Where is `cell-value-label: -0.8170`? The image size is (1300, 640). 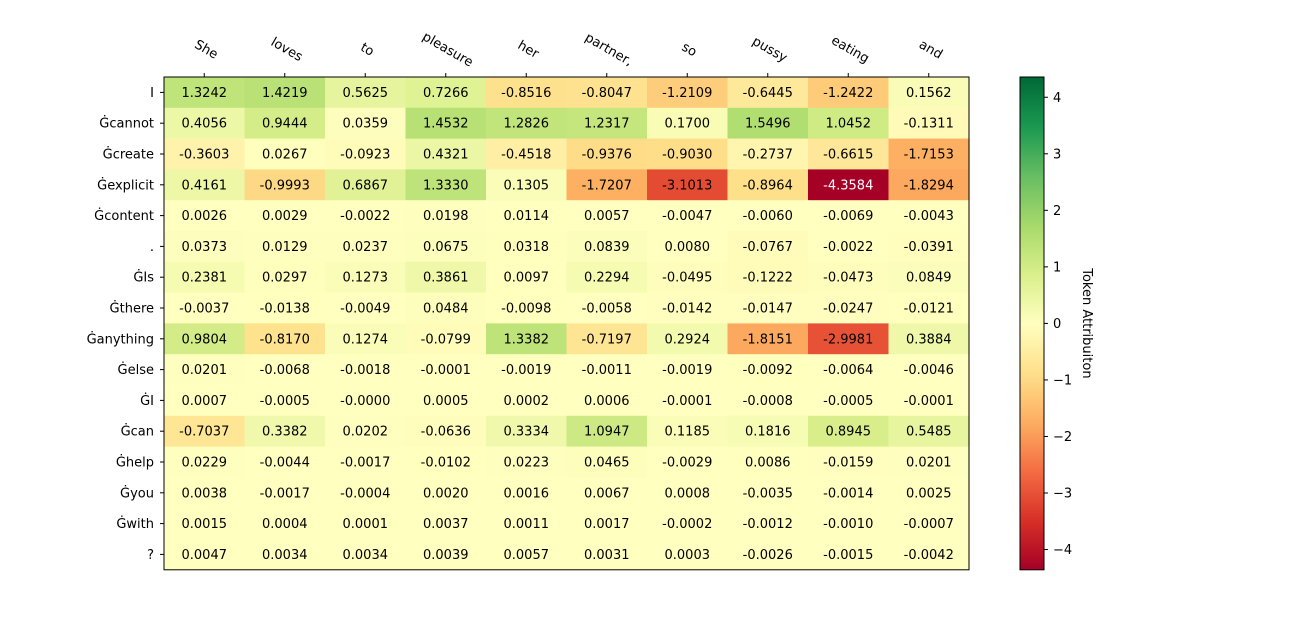
cell-value-label: -0.8170 is located at coordinates (285, 339).